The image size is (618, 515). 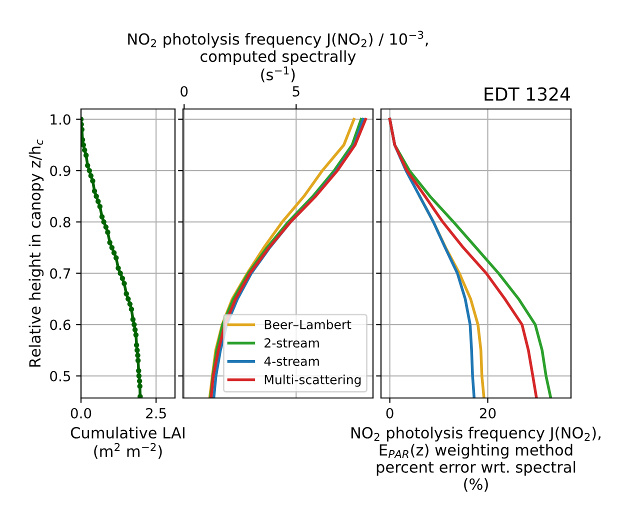 I want to click on y-tick-label: 0.5, so click(x=60, y=376).